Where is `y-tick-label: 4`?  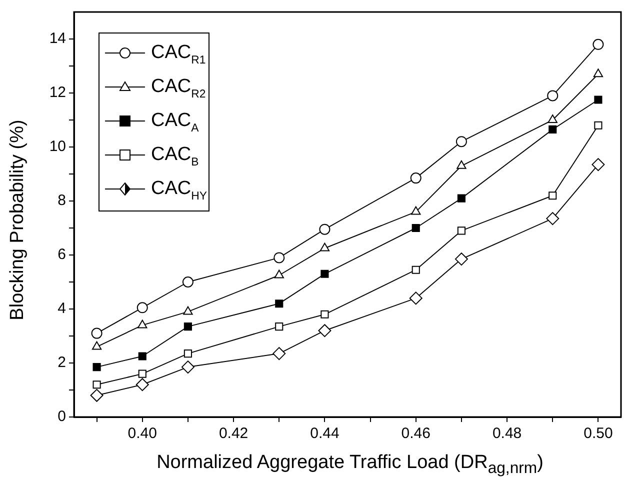 y-tick-label: 4 is located at coordinates (62, 309).